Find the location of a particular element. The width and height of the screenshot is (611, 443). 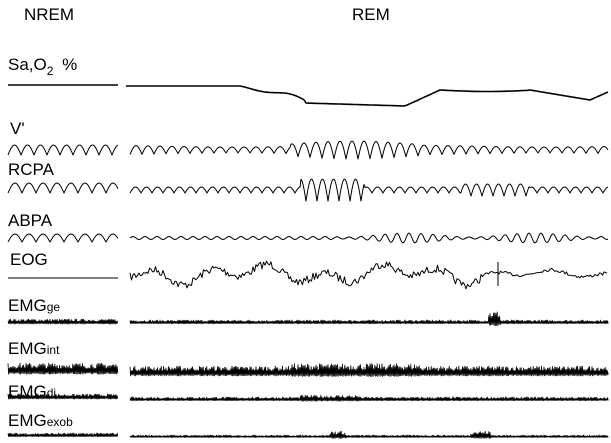

v-label: V' is located at coordinates (17, 128).